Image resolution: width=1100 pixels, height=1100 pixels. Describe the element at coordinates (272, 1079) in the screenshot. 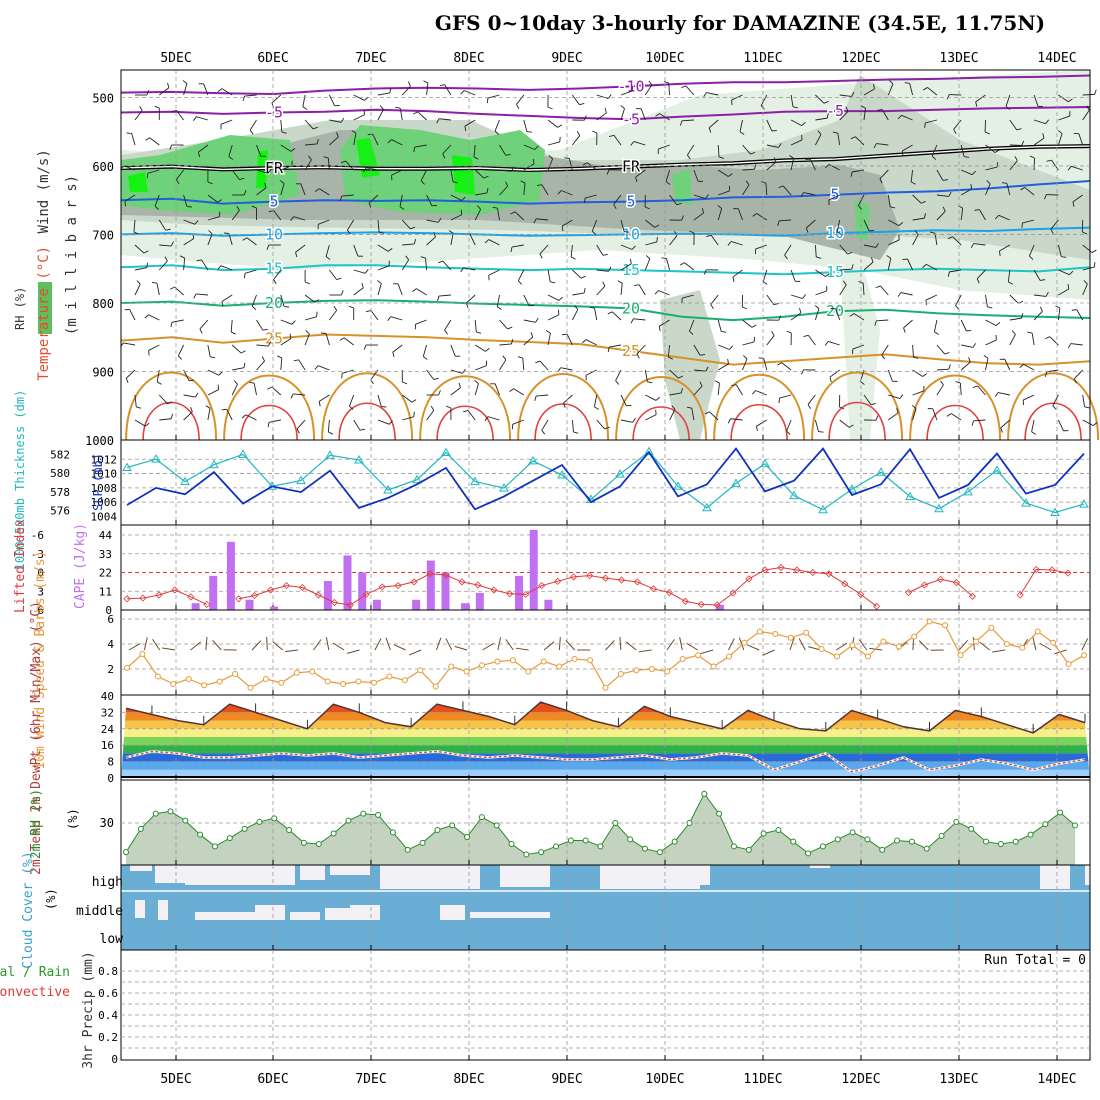

I see `bottom-date-label: 6DEC` at that location.